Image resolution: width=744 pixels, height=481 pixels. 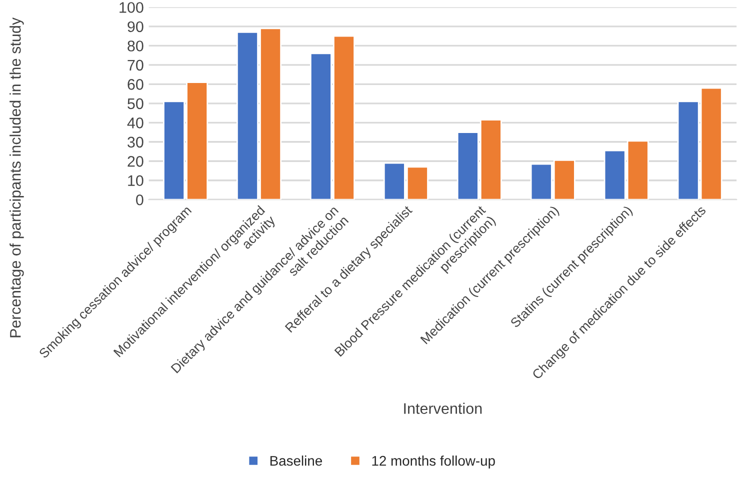 What do you see at coordinates (443, 408) in the screenshot?
I see `x-axis-title: Intervention` at bounding box center [443, 408].